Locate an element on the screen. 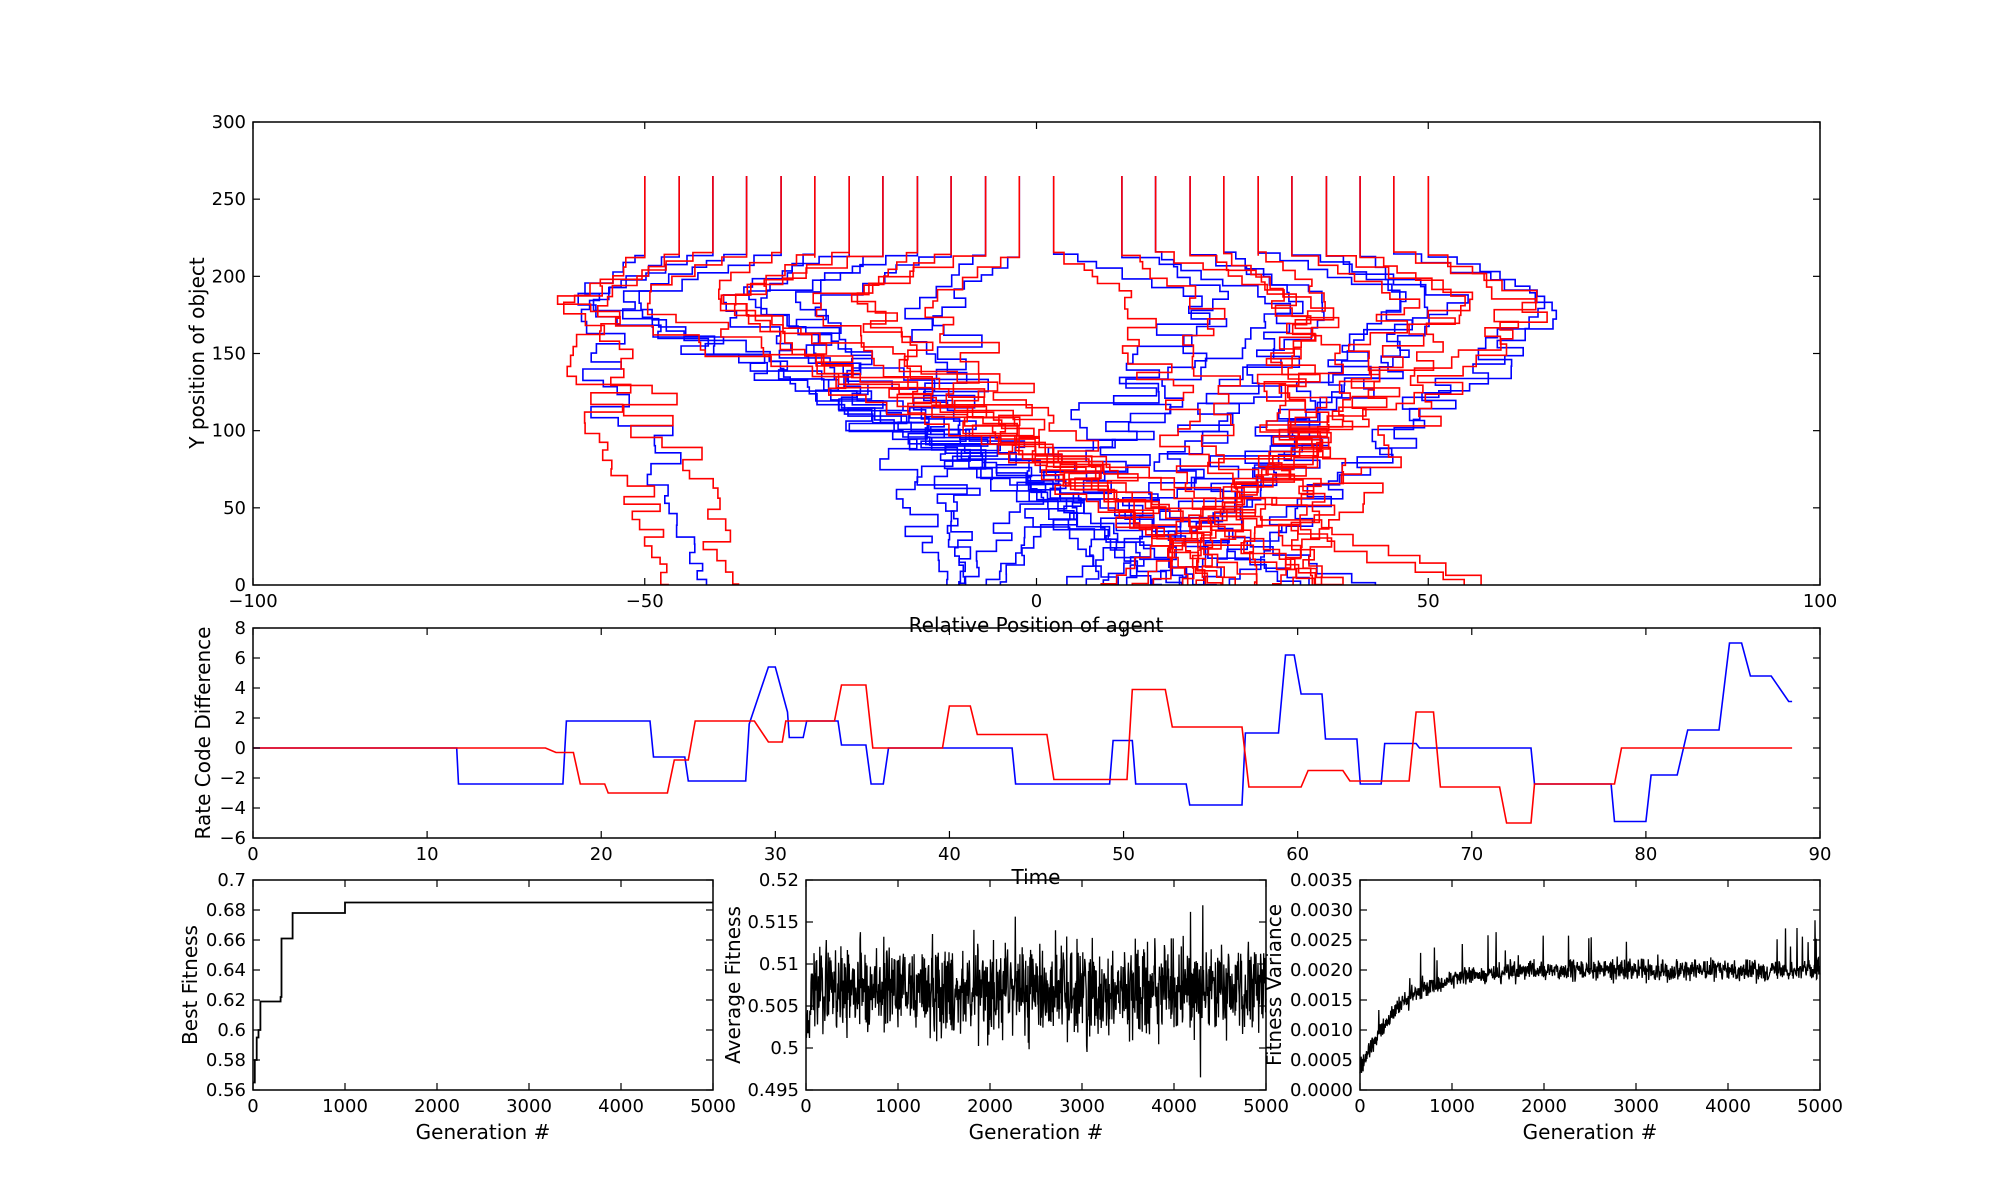 This screenshot has height=1200, width=2000. fitness-variance-line is located at coordinates (1590, 997).